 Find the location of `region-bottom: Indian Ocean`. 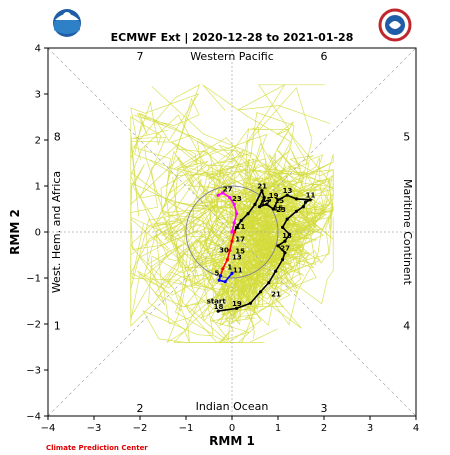

region-bottom: Indian Ocean is located at coordinates (232, 406).